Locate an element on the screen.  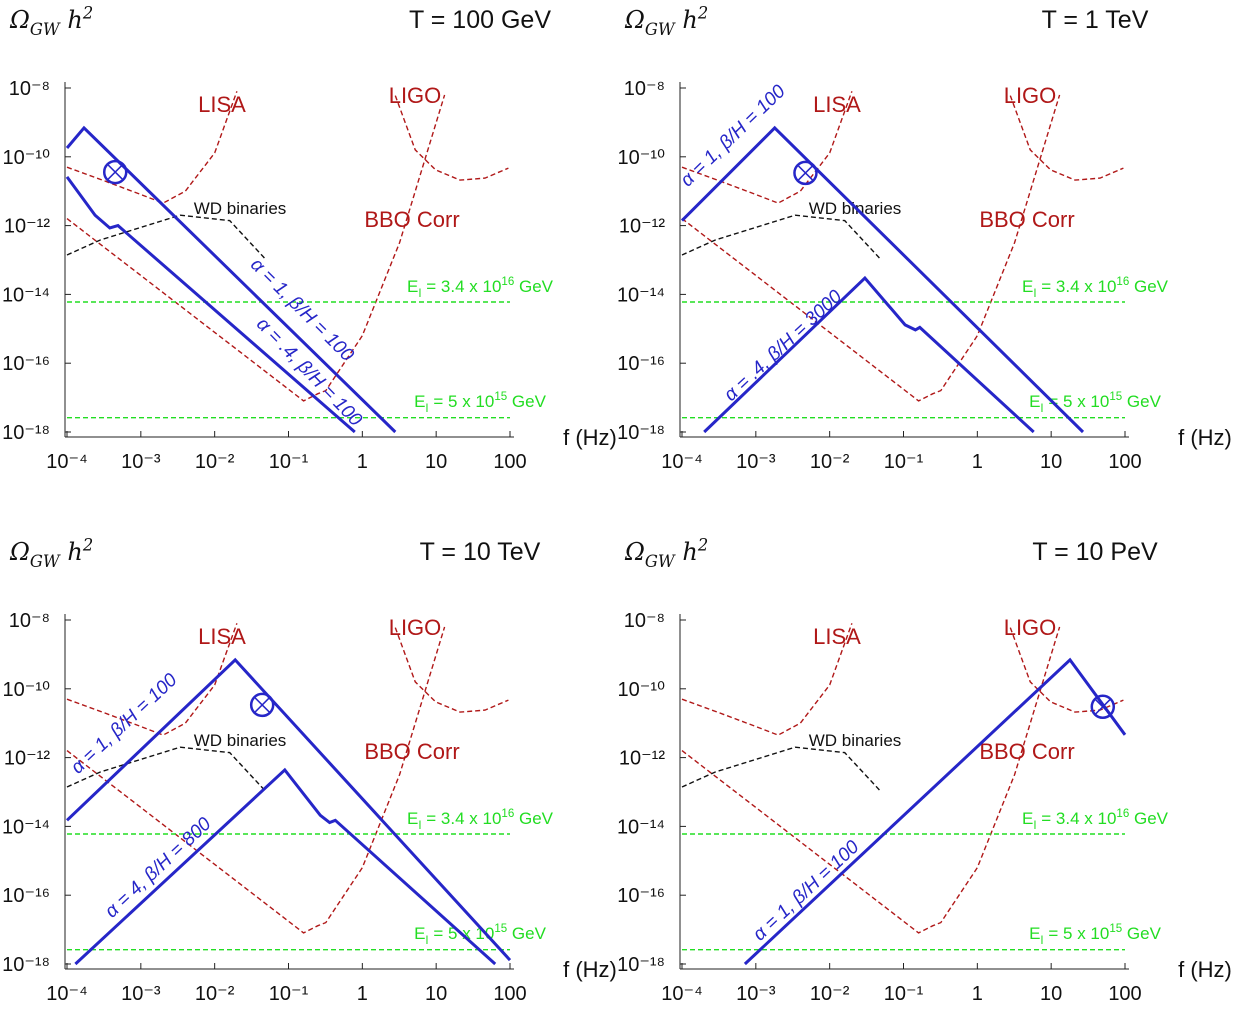
x-axis-label: f (Hz) is located at coordinates (1205, 969).